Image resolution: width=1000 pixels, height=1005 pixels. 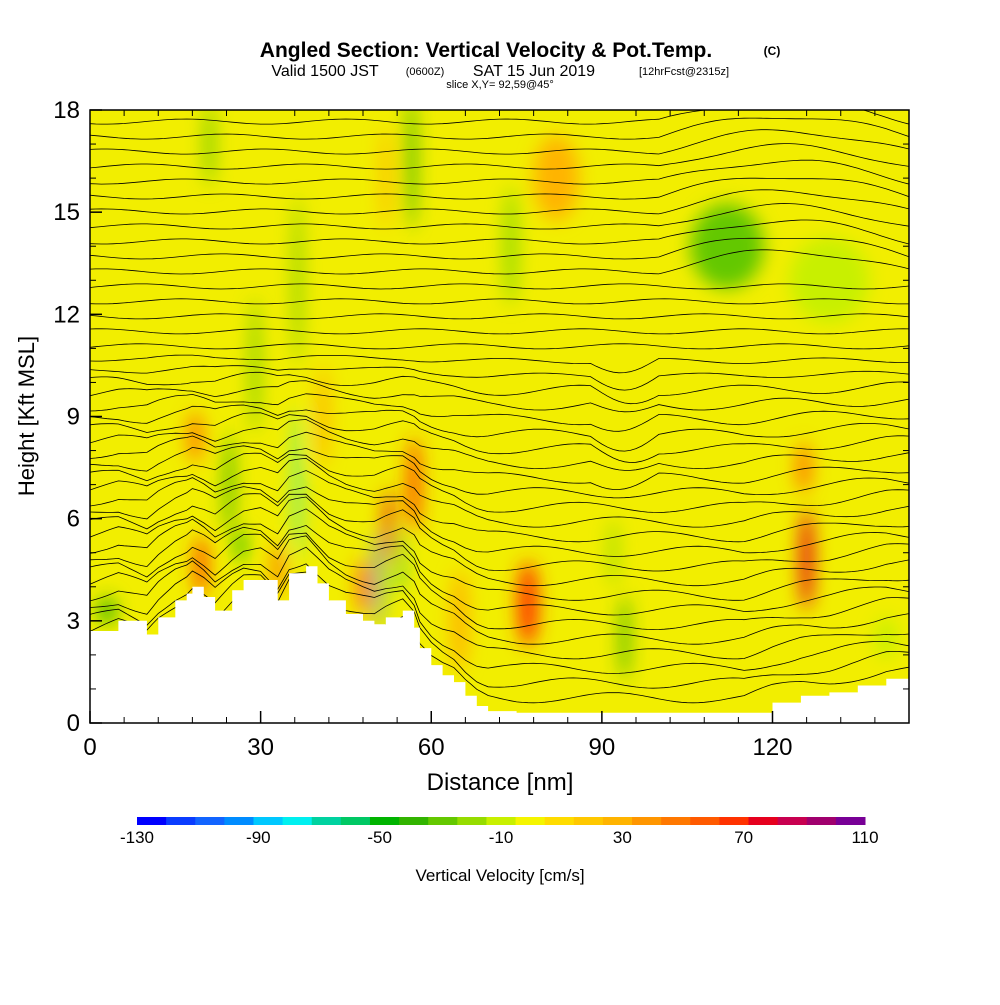 What do you see at coordinates (73, 417) in the screenshot?
I see `y-tick-label: 9` at bounding box center [73, 417].